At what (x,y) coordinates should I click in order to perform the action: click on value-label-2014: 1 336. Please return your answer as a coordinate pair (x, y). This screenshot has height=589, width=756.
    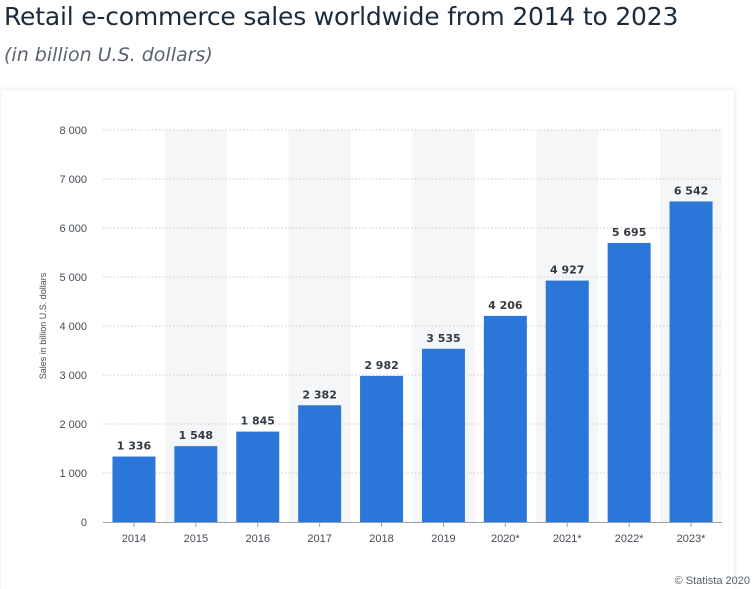
    Looking at the image, I should click on (134, 446).